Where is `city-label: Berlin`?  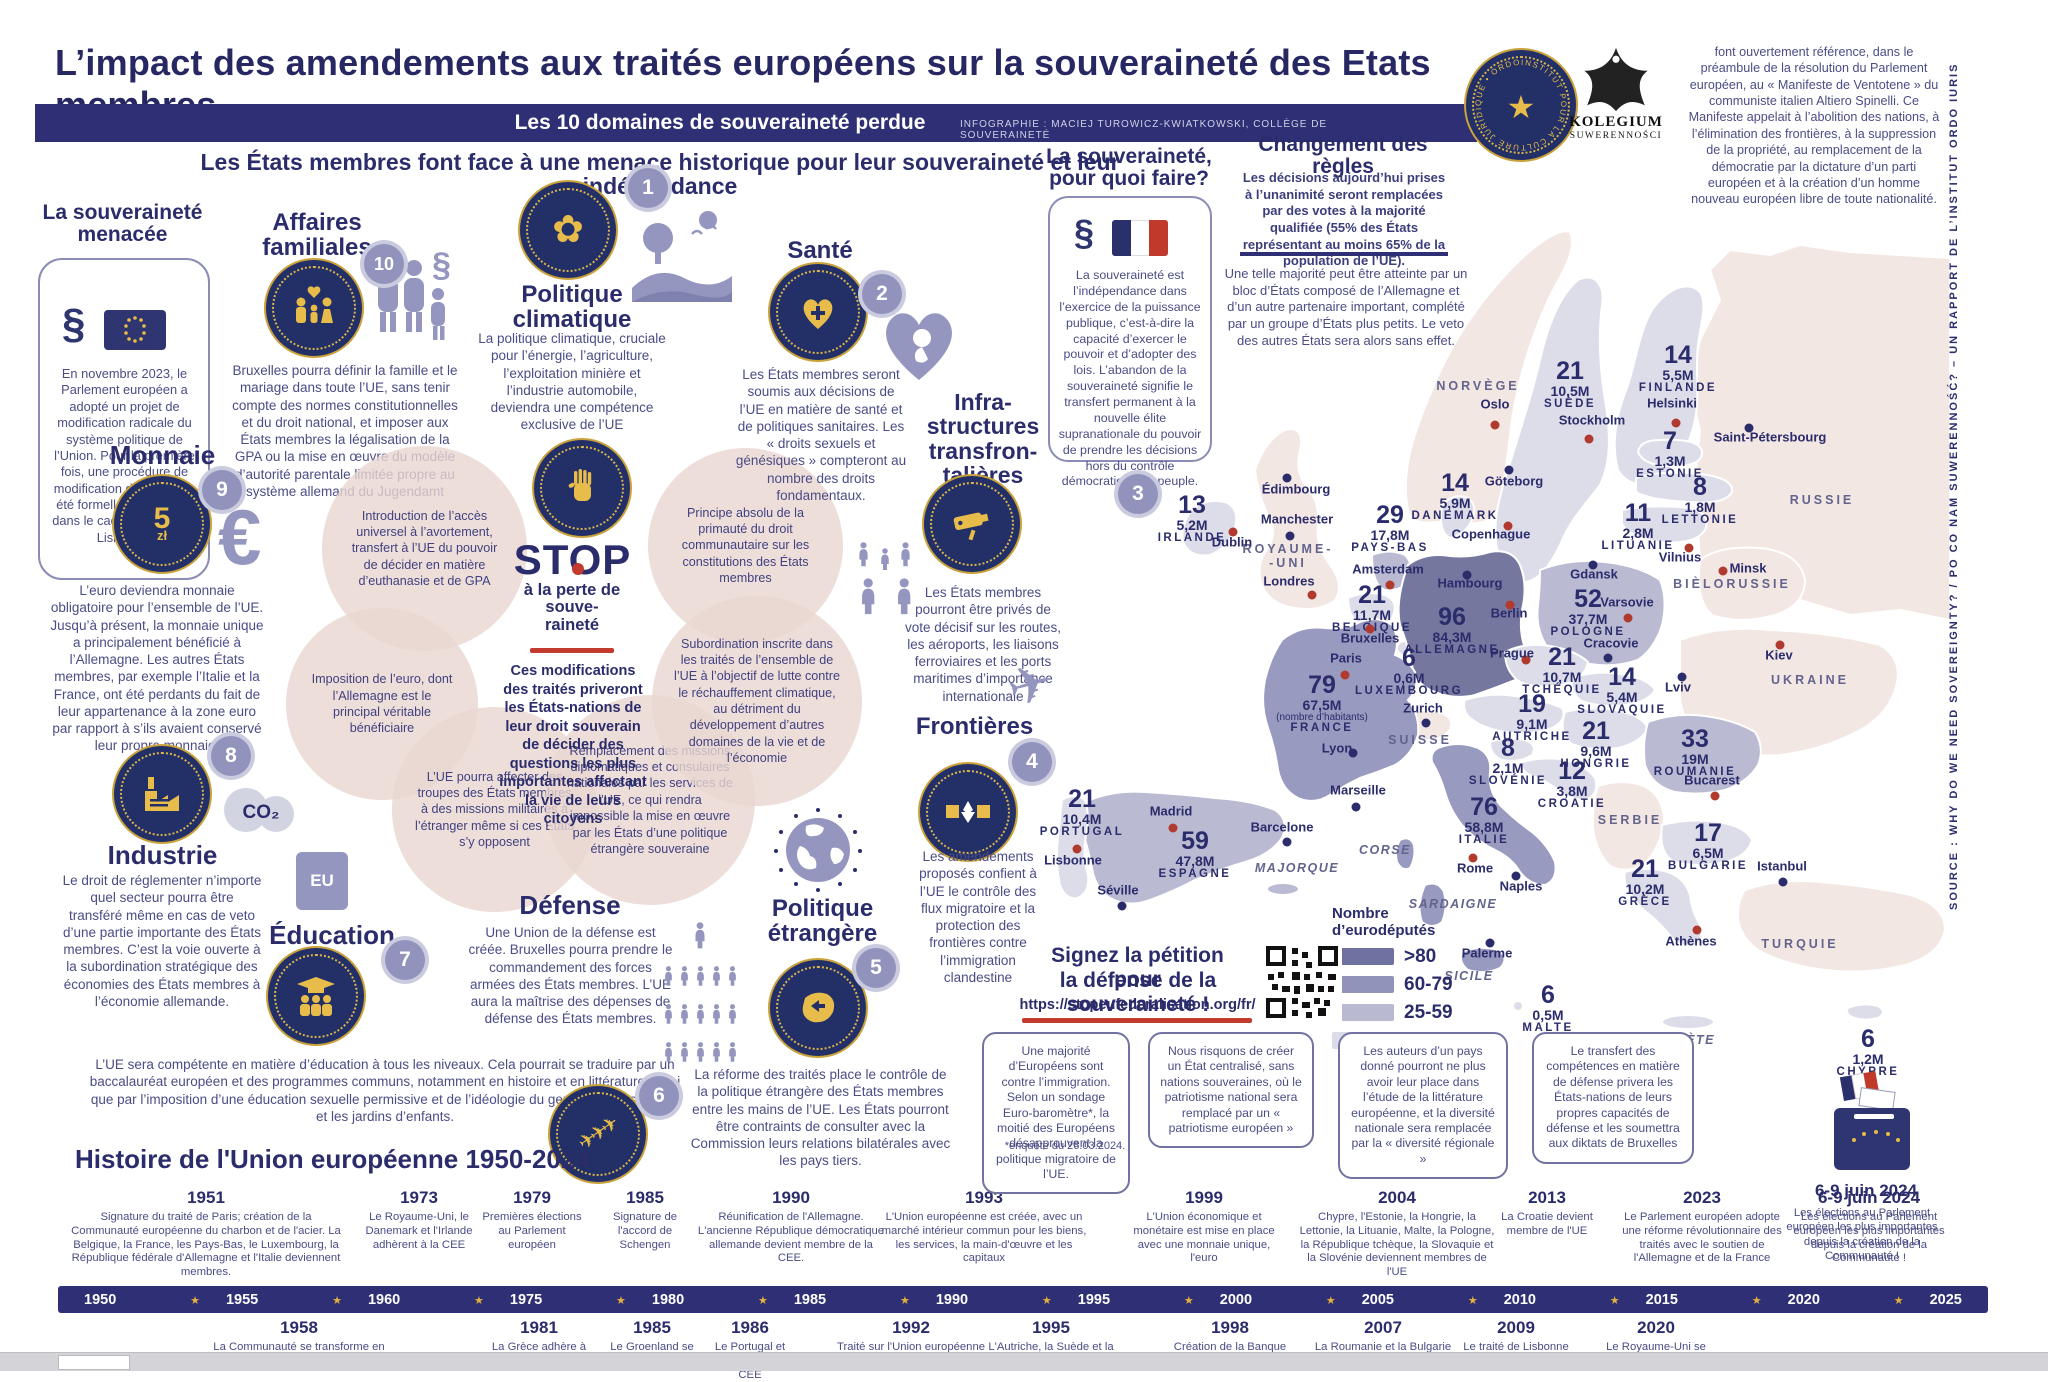
city-label: Berlin is located at coordinates (1509, 613).